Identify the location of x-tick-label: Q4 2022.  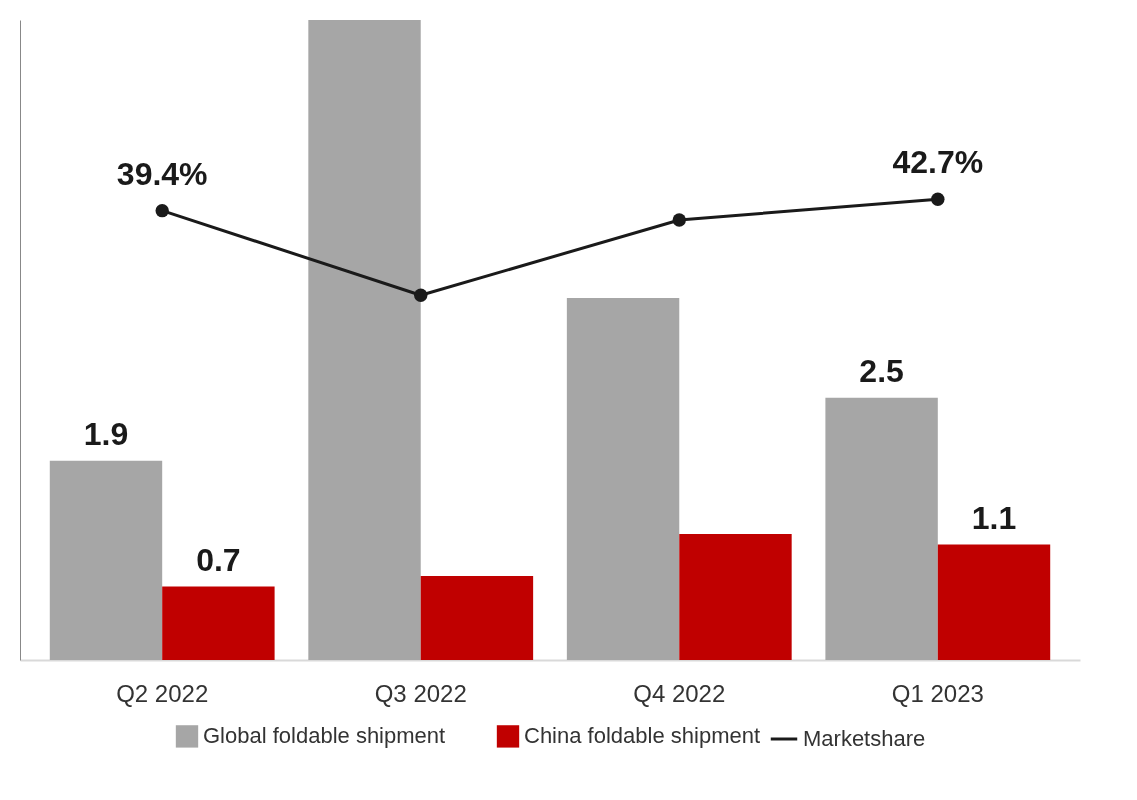
(679, 693).